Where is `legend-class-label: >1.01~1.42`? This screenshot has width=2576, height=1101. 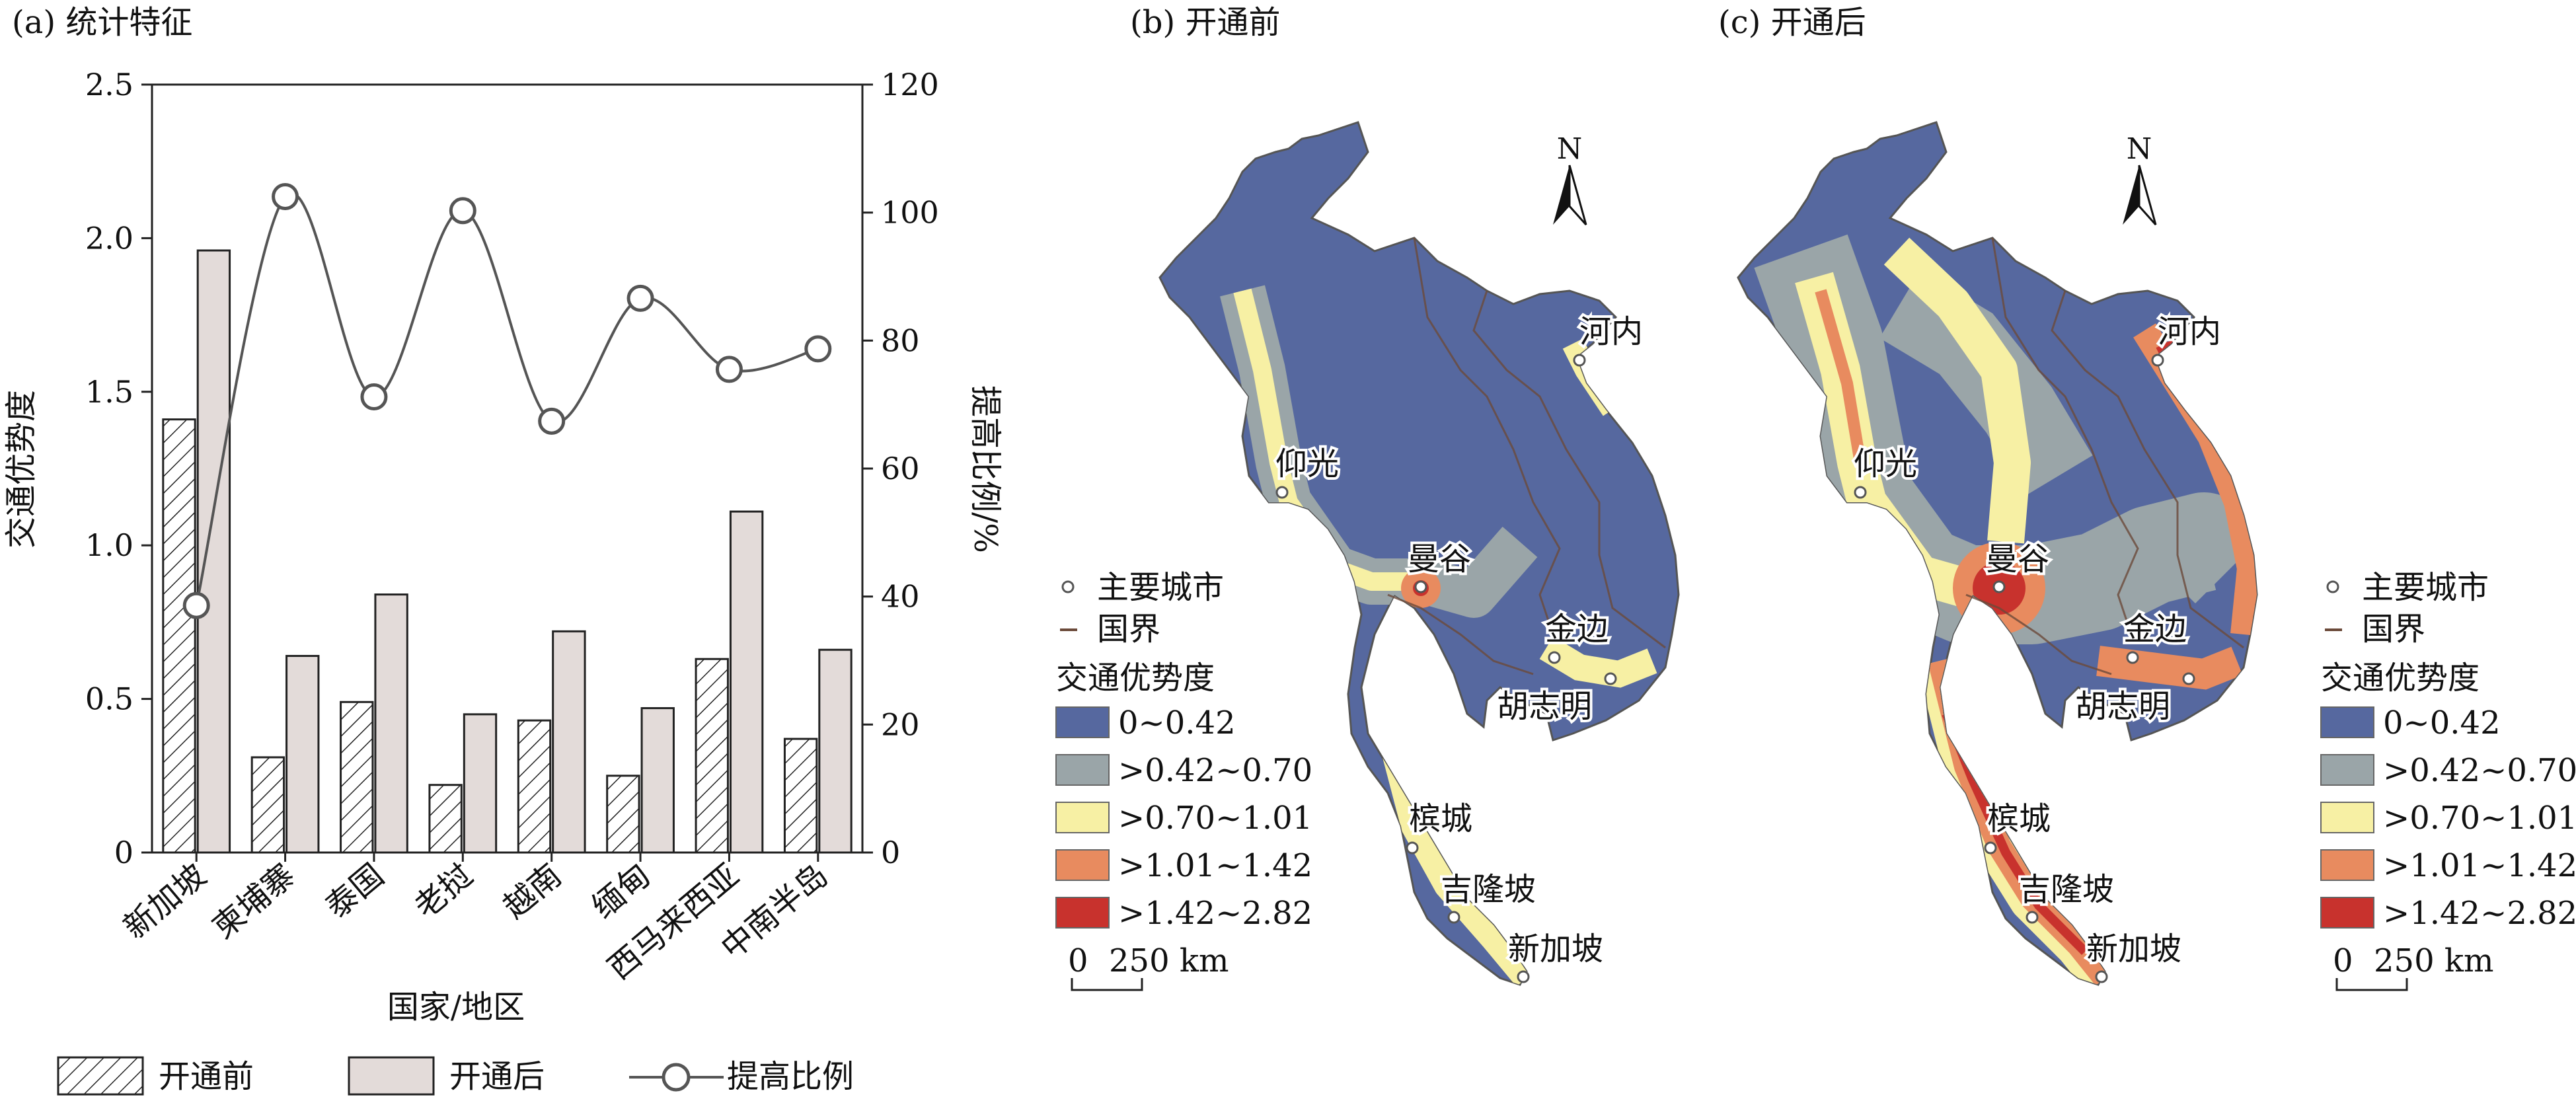 legend-class-label: >1.01~1.42 is located at coordinates (2479, 865).